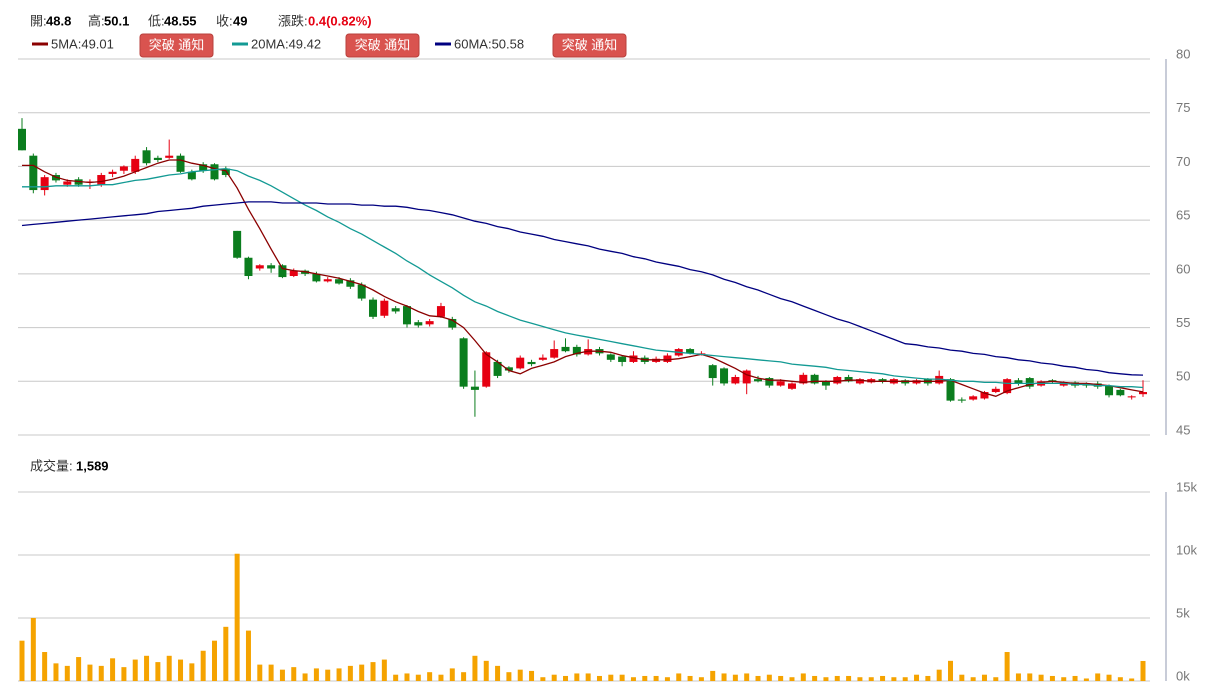 Image resolution: width=1222 pixels, height=692 pixels. Describe the element at coordinates (58, 20) in the screenshot. I see `open-value: 48.8` at that location.